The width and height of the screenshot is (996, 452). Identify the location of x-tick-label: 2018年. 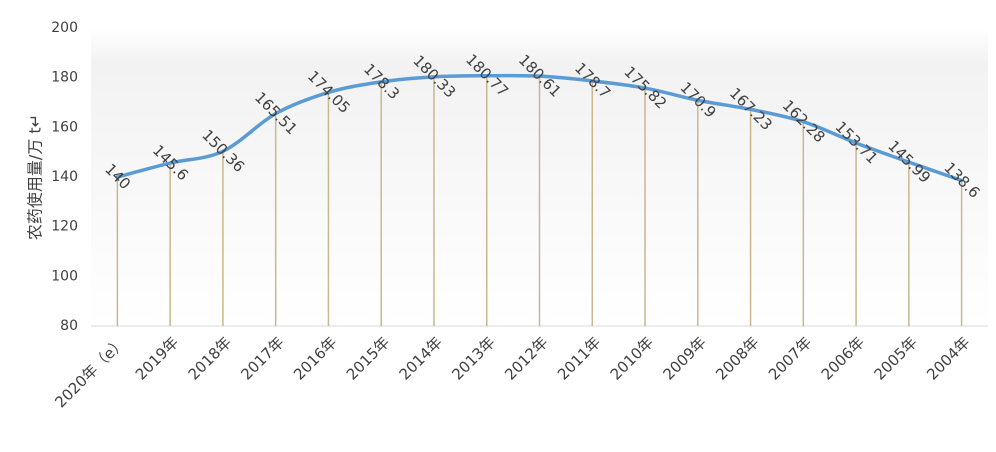
(210, 358).